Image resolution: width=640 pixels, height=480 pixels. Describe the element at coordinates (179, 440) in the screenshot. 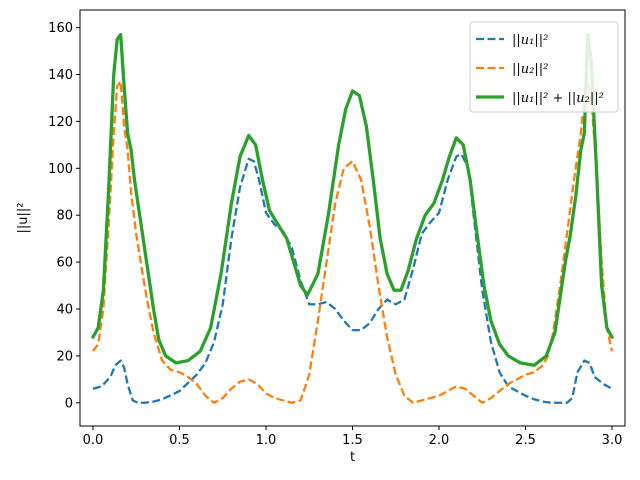

I see `x-tick-label: 0.5` at that location.